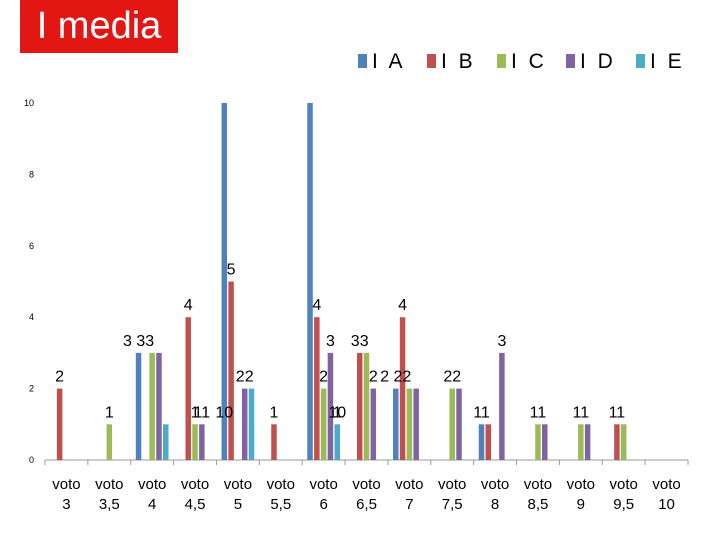 This screenshot has width=720, height=540. I want to click on x-tick-label: voto 6, so click(323, 494).